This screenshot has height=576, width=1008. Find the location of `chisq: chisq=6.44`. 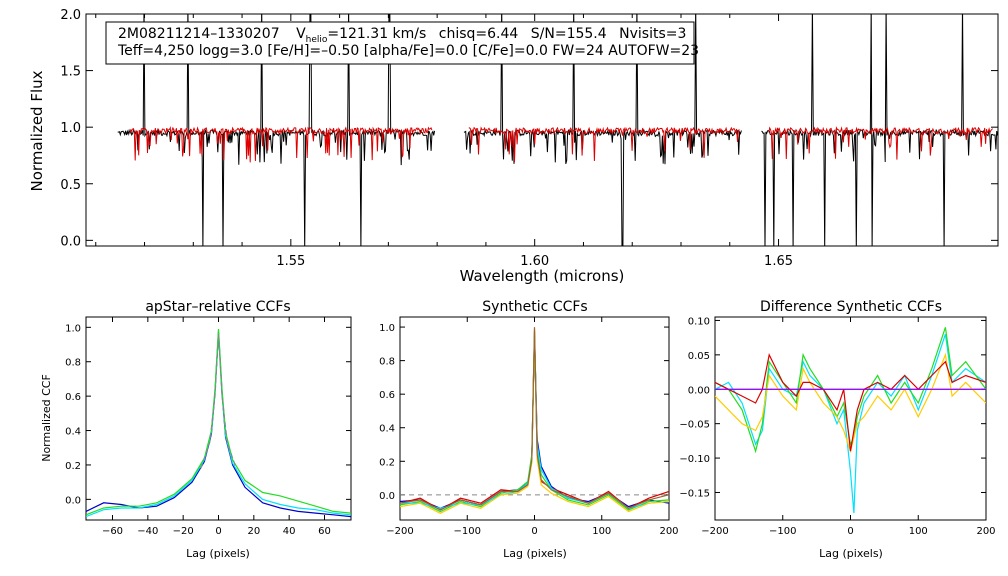

chisq: chisq=6.44 is located at coordinates (479, 34).